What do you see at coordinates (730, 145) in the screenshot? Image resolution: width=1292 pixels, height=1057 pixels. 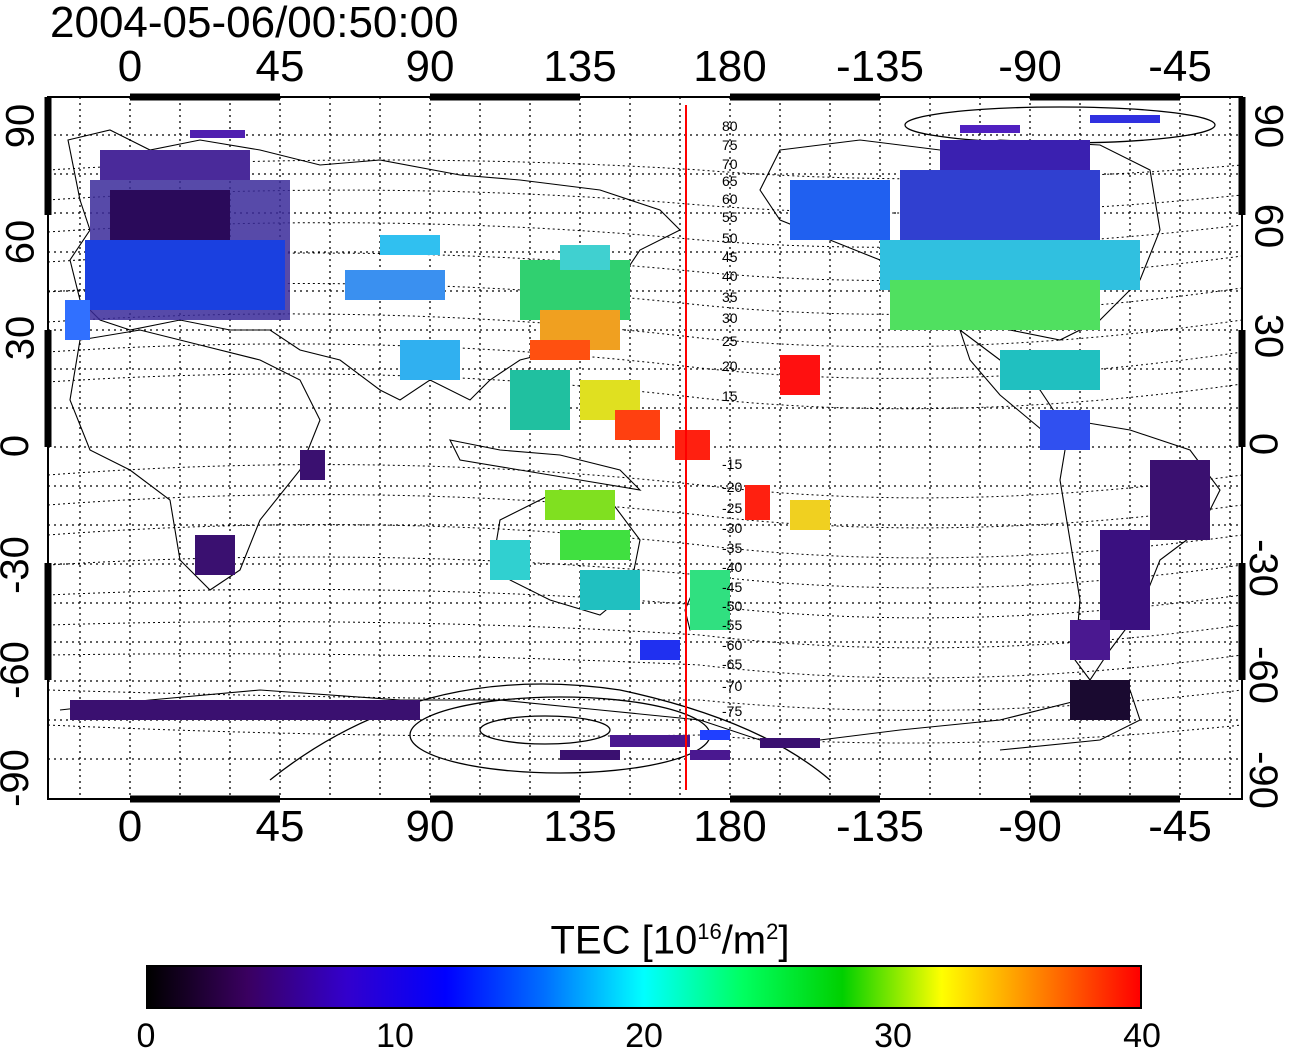 I see `mlat-label: 75` at bounding box center [730, 145].